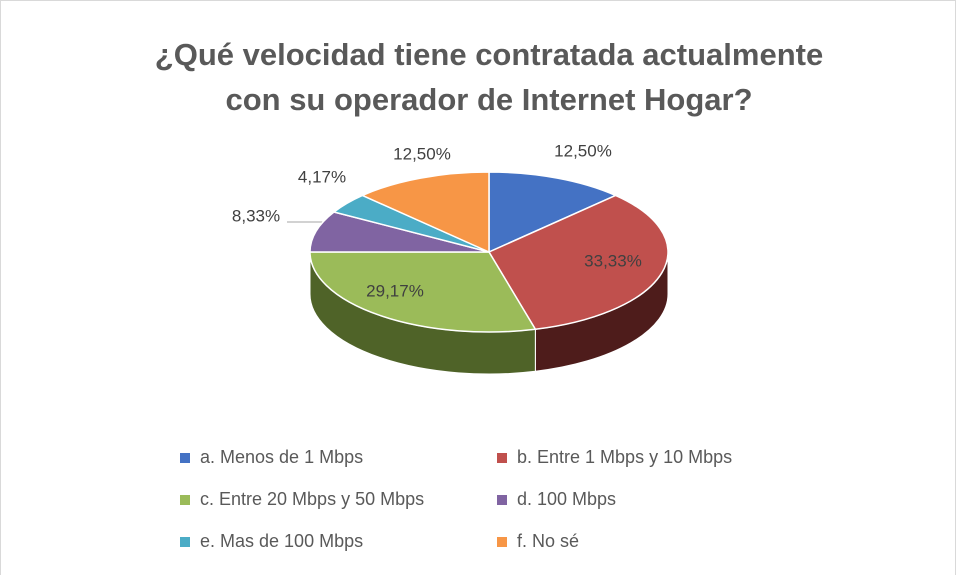 The image size is (958, 575). I want to click on legend-label: c. Entre 20 Mbps y 50 Mbps, so click(312, 499).